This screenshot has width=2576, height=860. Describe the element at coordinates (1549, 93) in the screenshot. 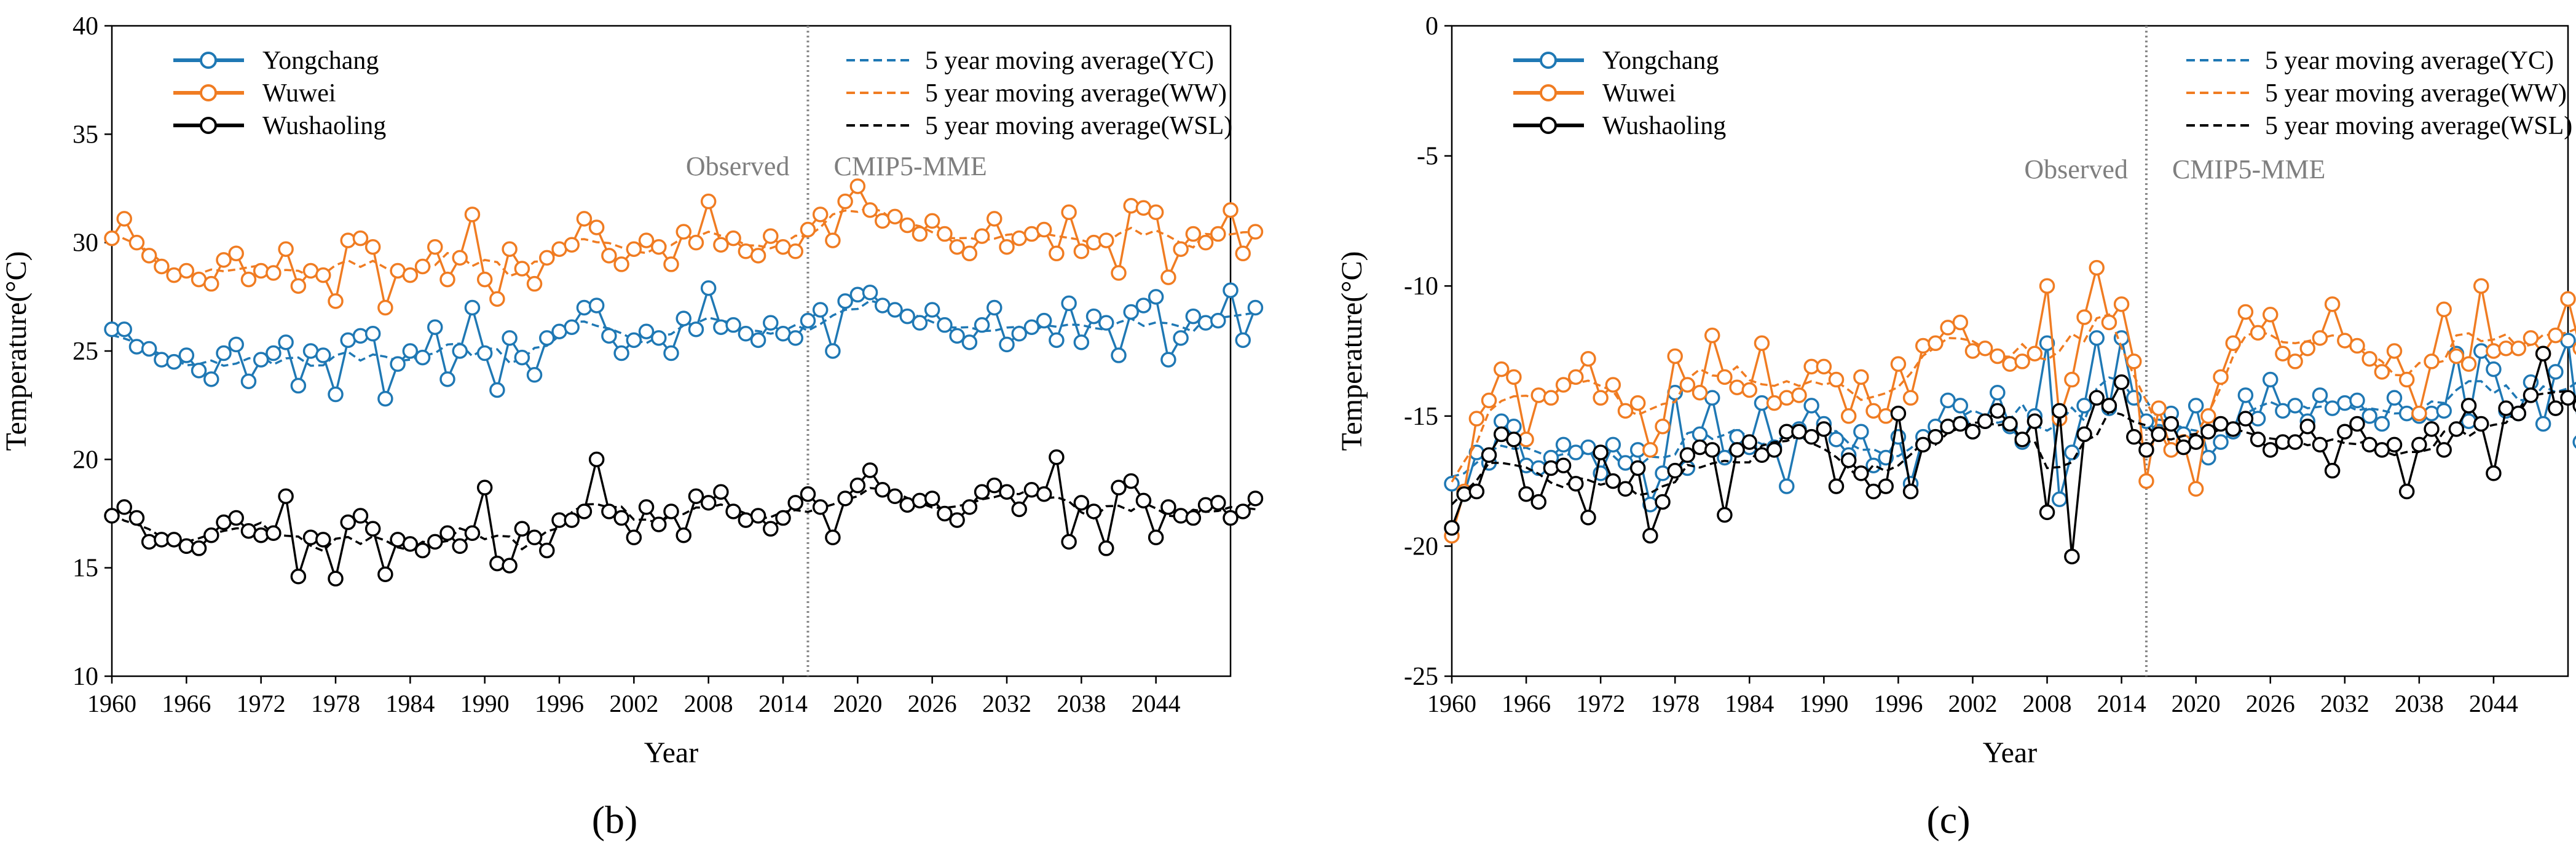

I see `legend-marker-wuwei-c` at that location.